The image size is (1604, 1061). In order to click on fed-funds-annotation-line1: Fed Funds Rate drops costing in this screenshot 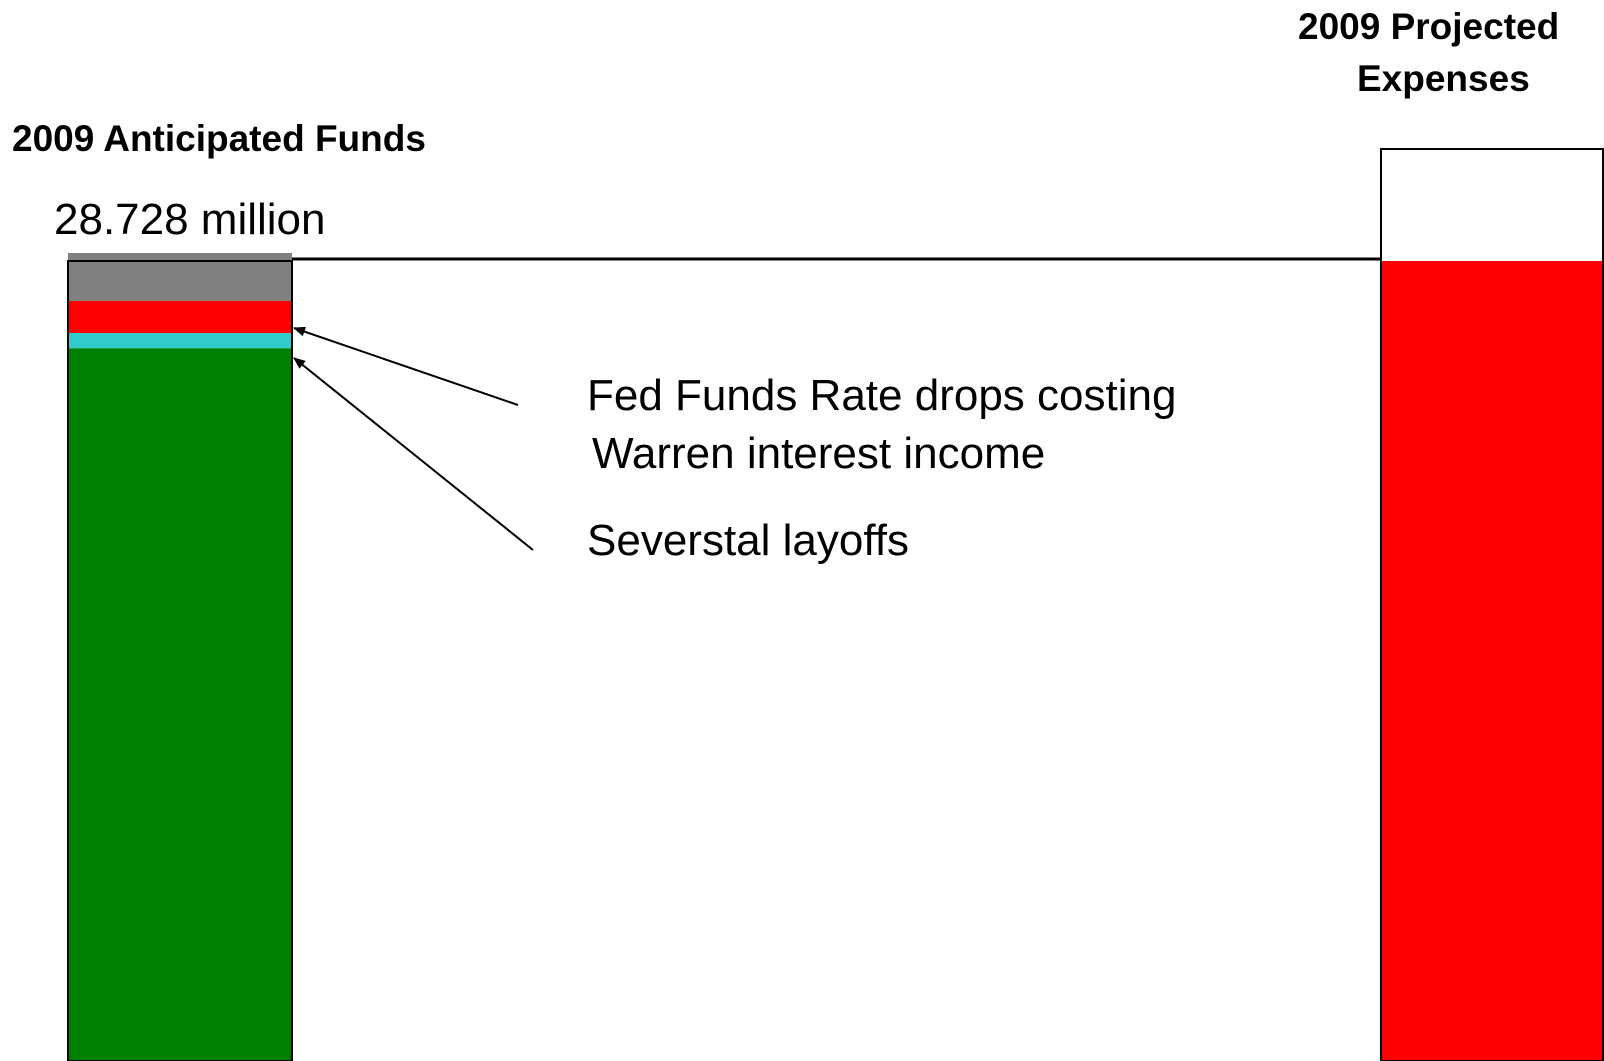, I will do `click(882, 395)`.